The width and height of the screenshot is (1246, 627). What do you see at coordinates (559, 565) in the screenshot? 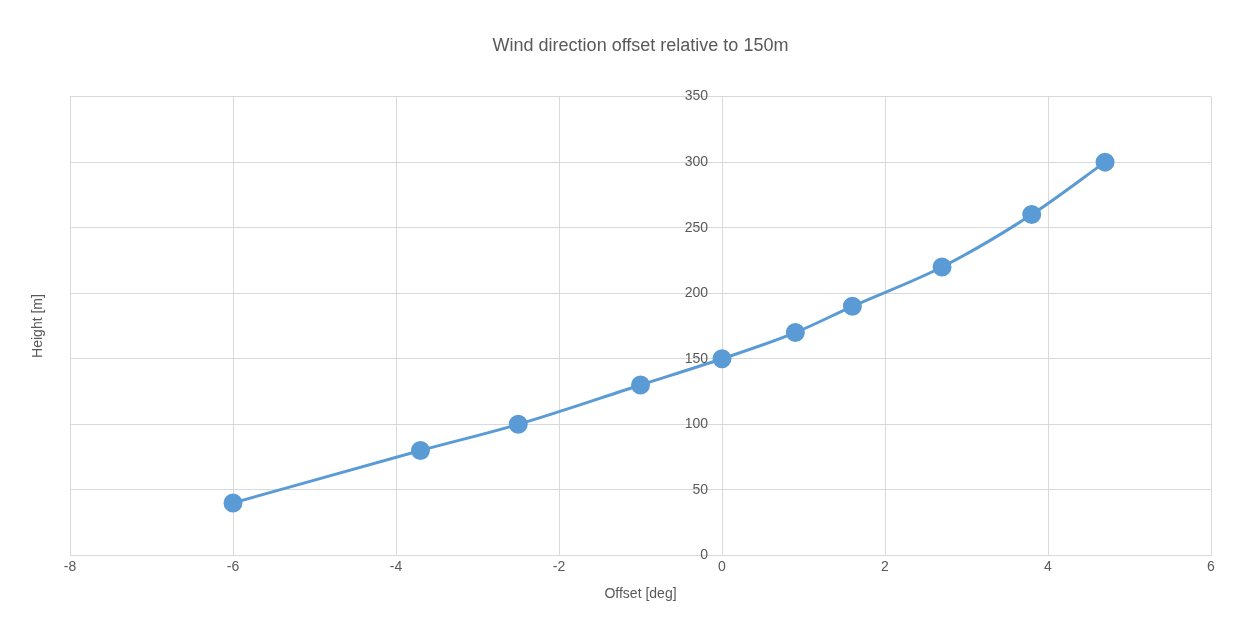
I see `x-tick-label: -2` at bounding box center [559, 565].